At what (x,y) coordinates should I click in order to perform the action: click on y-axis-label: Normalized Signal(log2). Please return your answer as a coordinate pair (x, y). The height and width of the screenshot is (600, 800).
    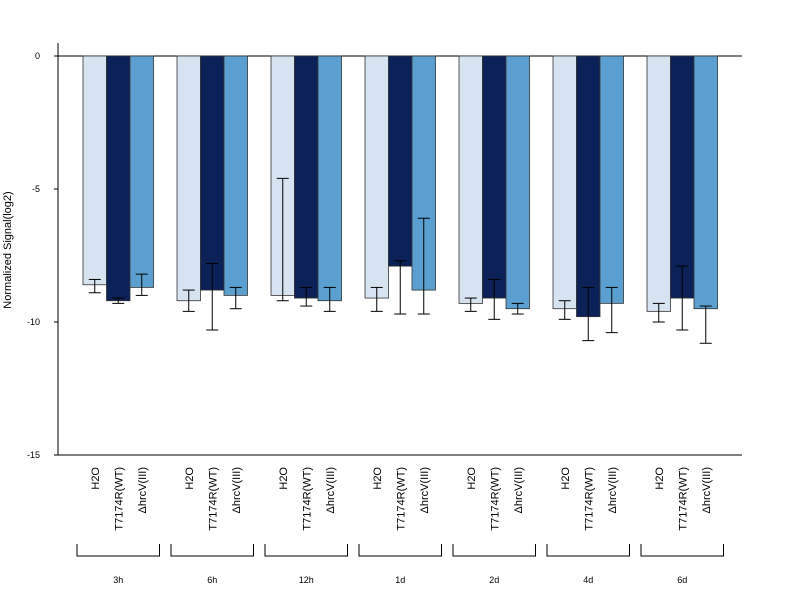
    Looking at the image, I should click on (8, 249).